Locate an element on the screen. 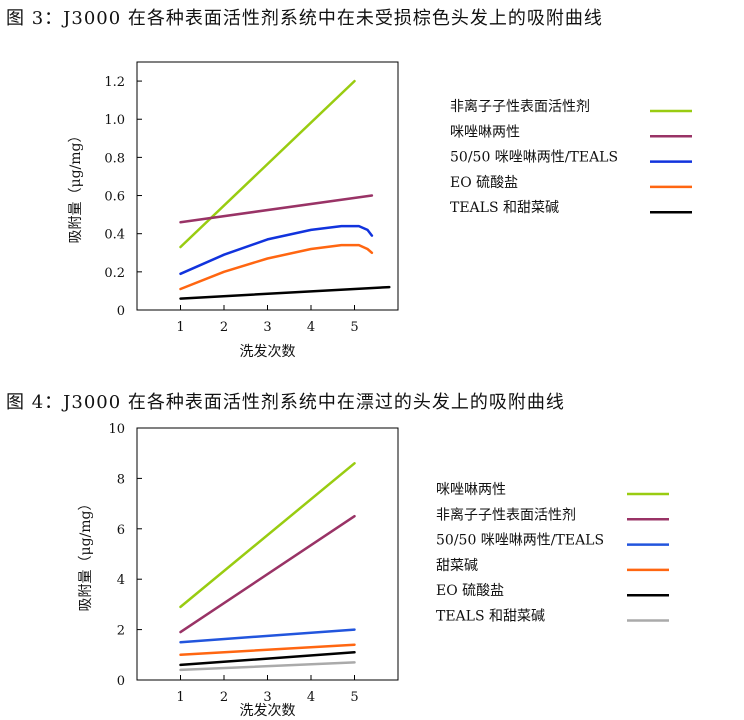 The height and width of the screenshot is (720, 744). y-tick-label: 0.4 is located at coordinates (114, 235).